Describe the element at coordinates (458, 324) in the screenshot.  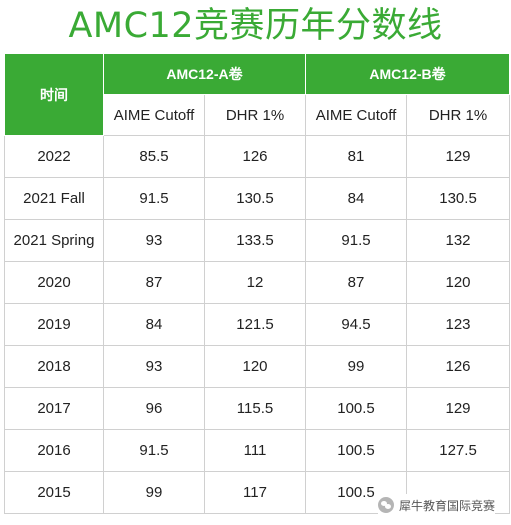
I see `b-dhr-cell: 123` at that location.